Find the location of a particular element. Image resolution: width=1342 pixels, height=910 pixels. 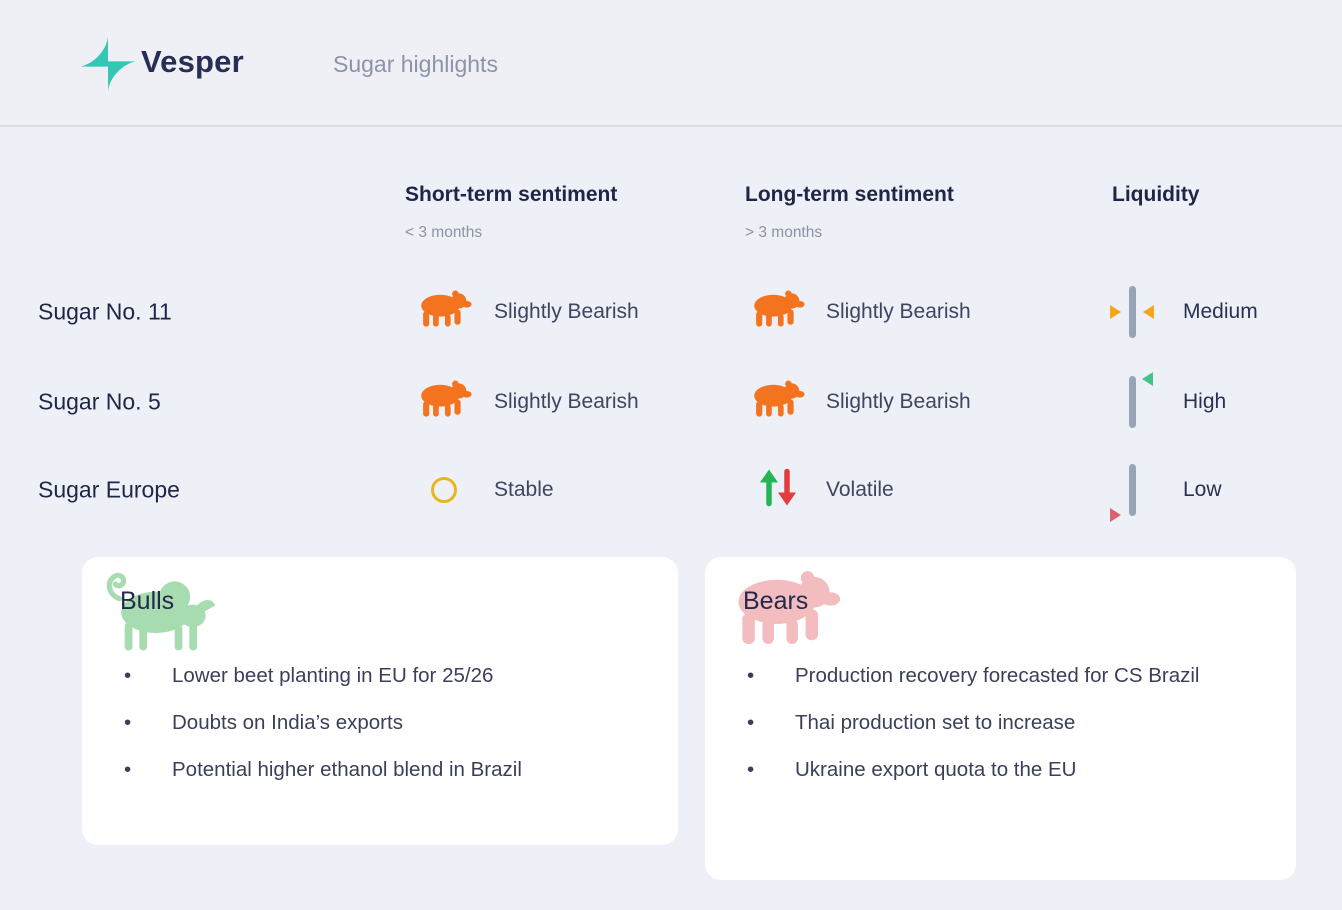

stable-circle-icon is located at coordinates (444, 490).